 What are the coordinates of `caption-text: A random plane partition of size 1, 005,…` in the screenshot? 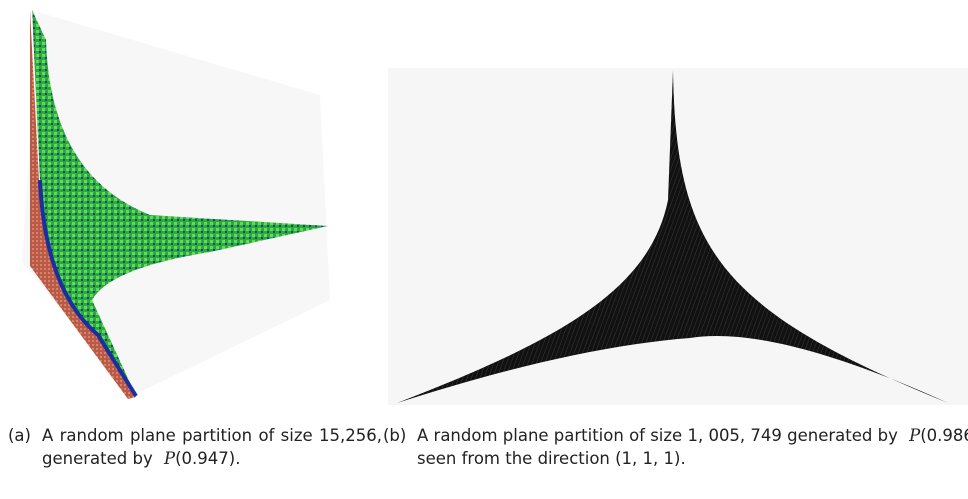 It's located at (657, 435).